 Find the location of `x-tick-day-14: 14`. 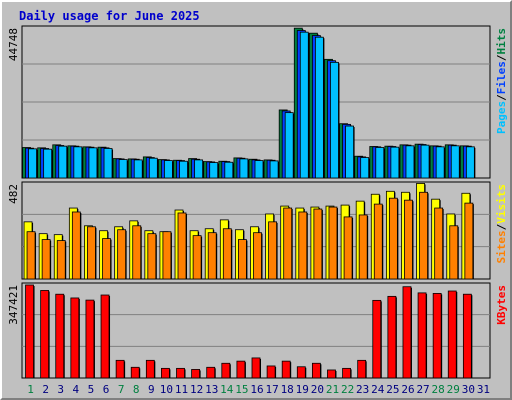

x-tick-day-14: 14 is located at coordinates (227, 389).